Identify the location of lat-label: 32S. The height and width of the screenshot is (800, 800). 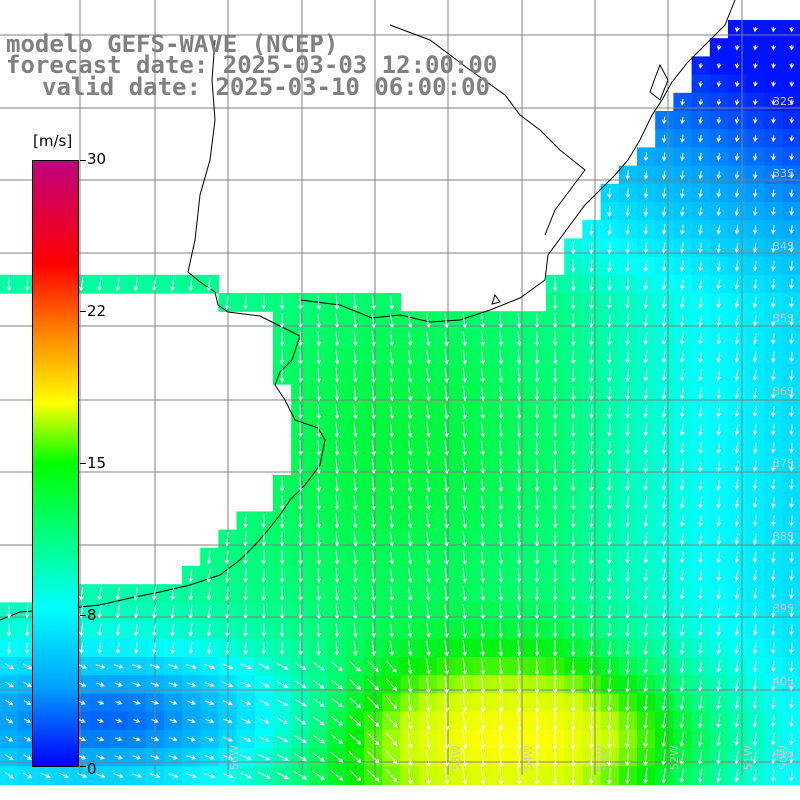
(783, 101).